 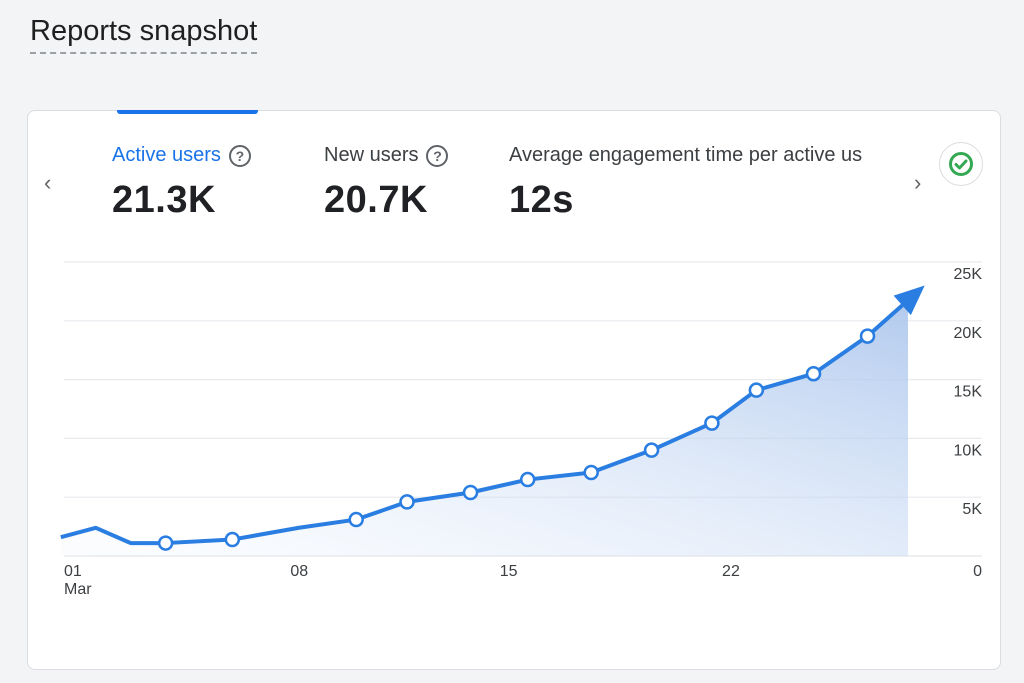 What do you see at coordinates (918, 182) in the screenshot?
I see `next-metric-button: ›` at bounding box center [918, 182].